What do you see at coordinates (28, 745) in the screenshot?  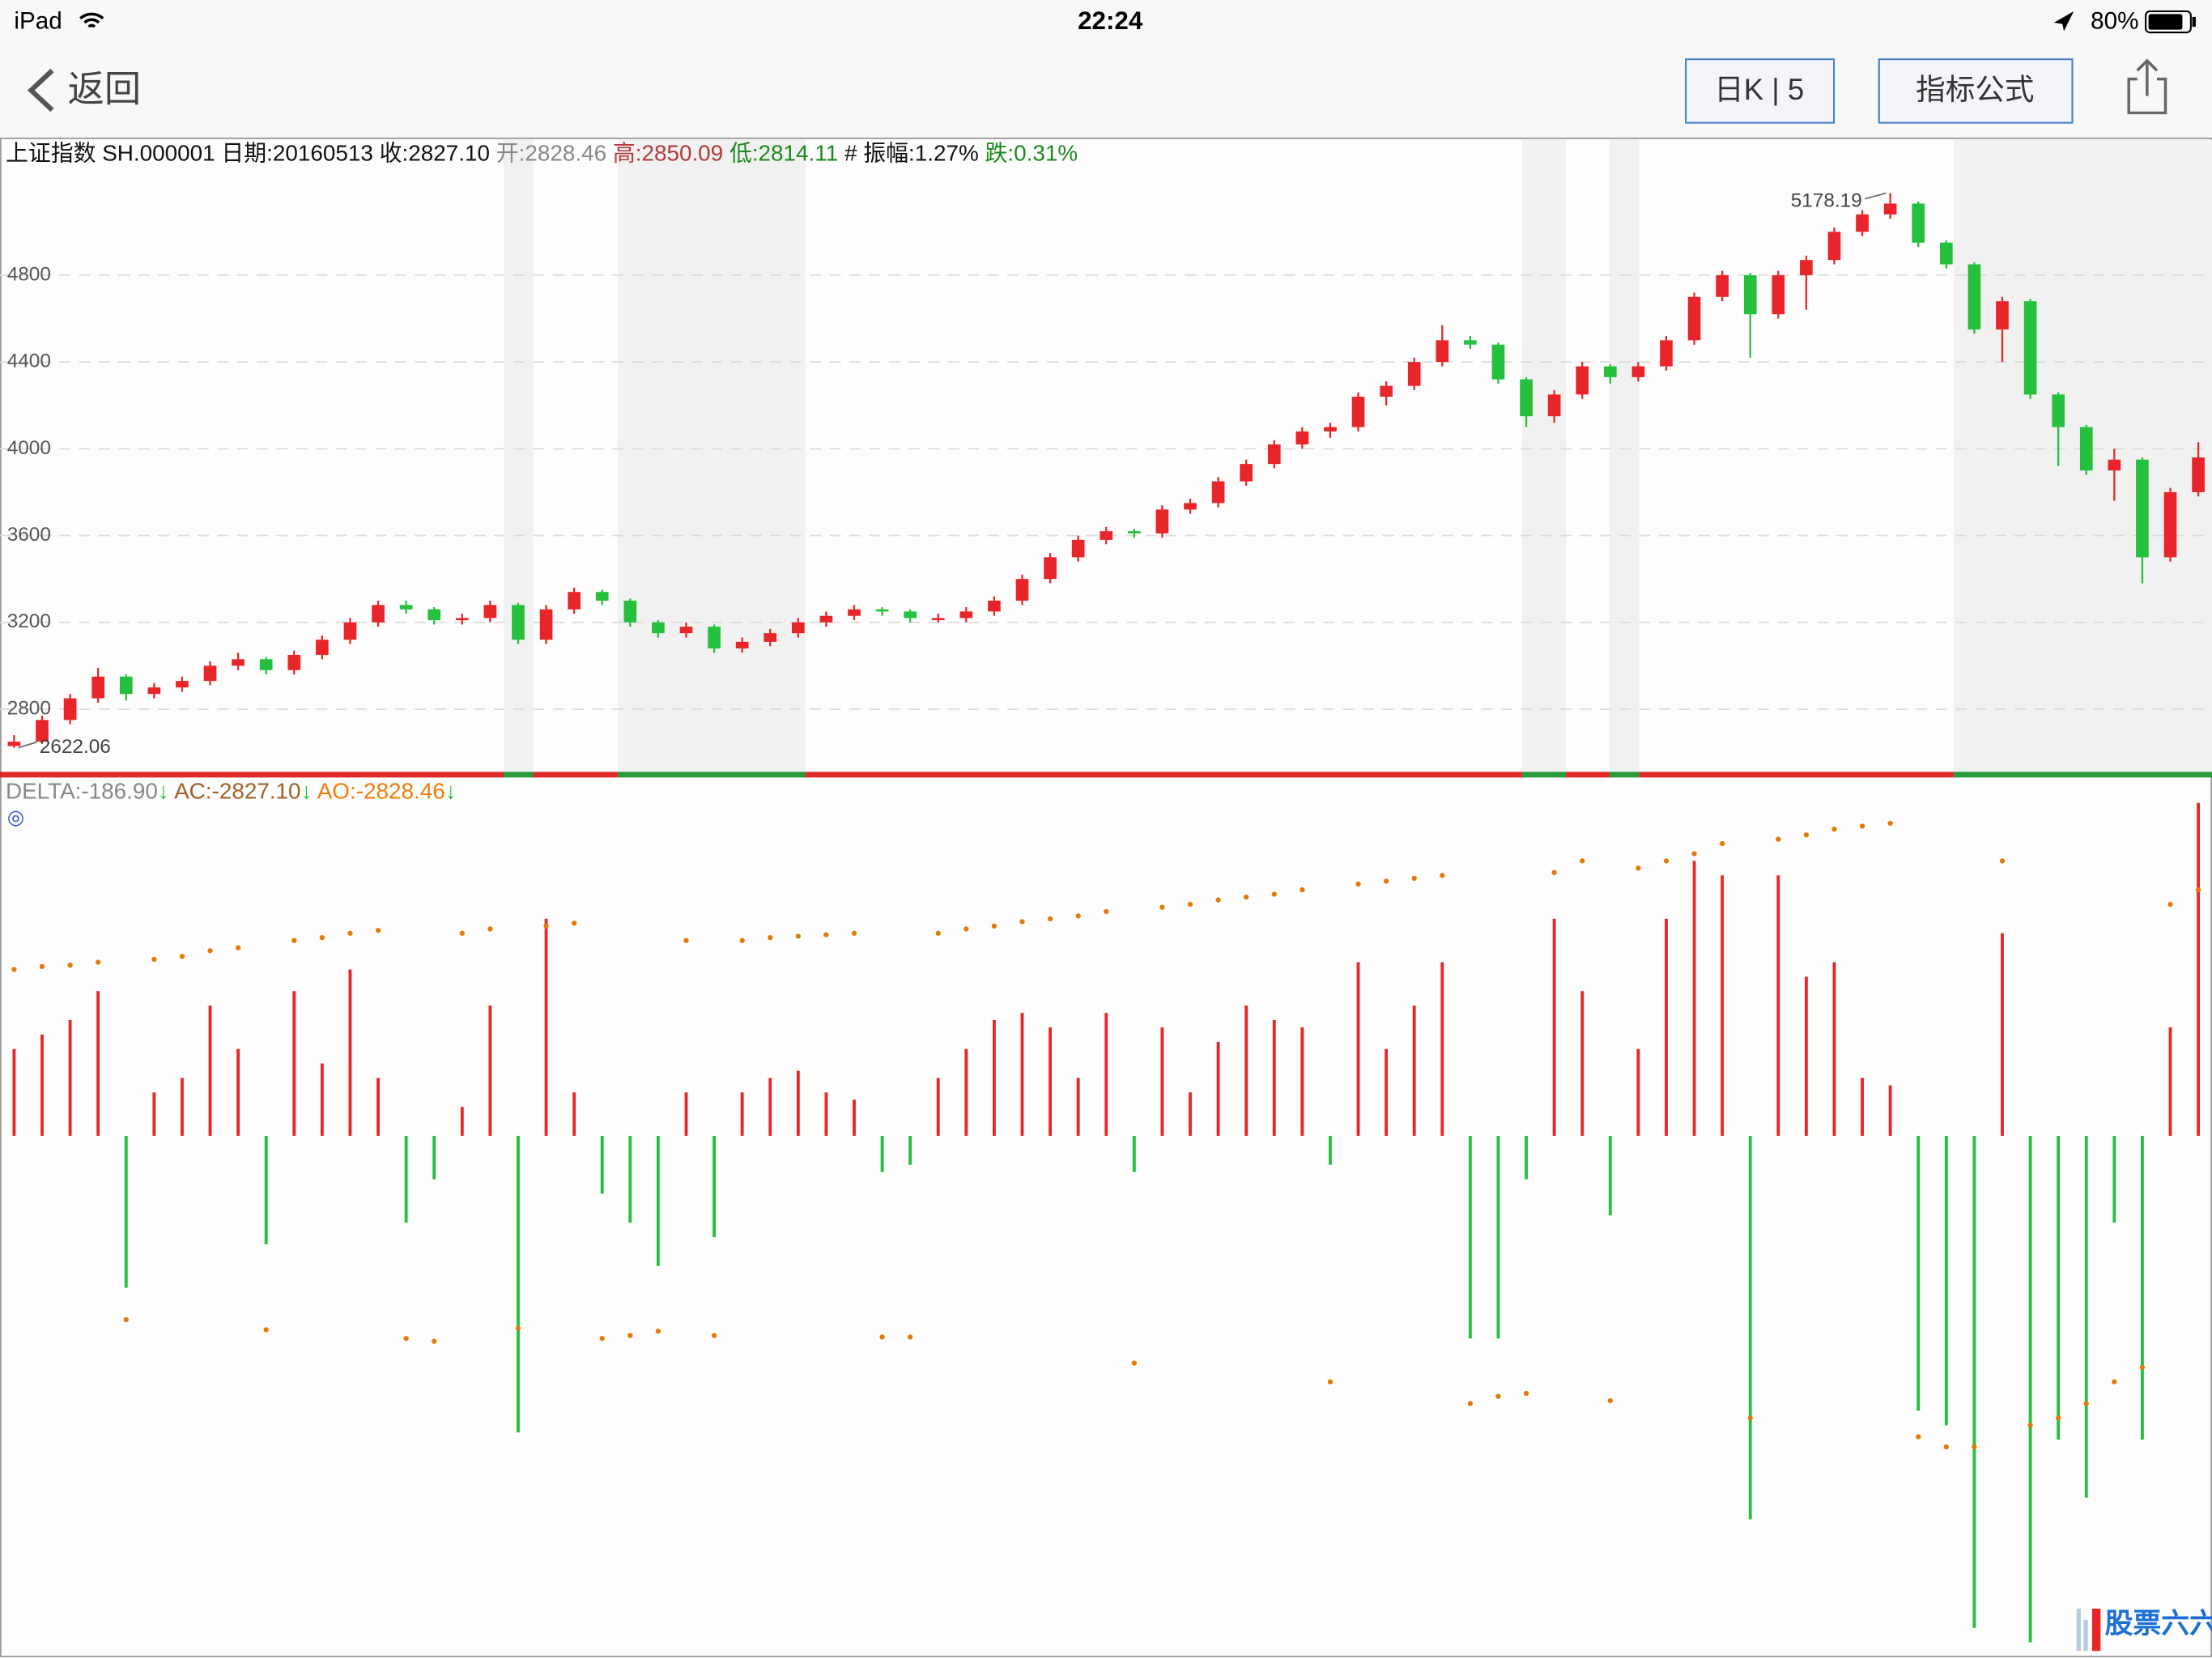 I see `annotation-leader` at bounding box center [28, 745].